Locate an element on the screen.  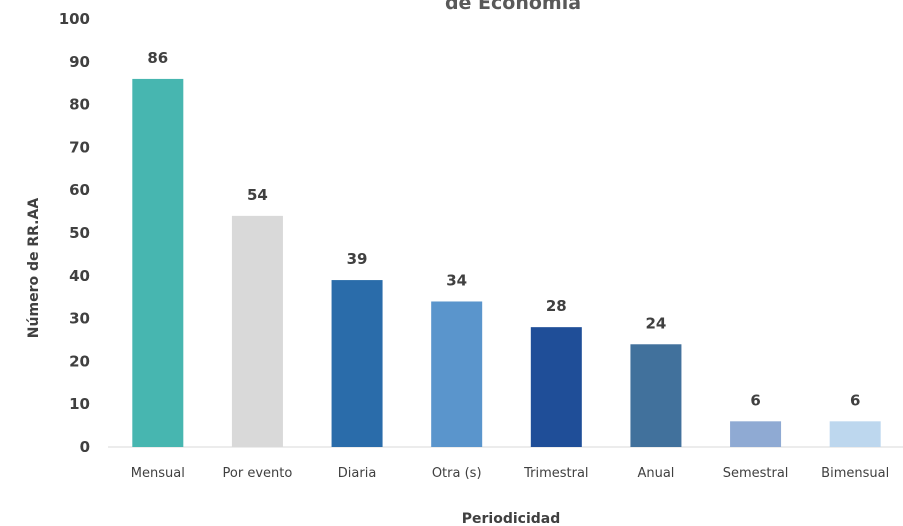
bar-value-label: 54 is located at coordinates (257, 195).